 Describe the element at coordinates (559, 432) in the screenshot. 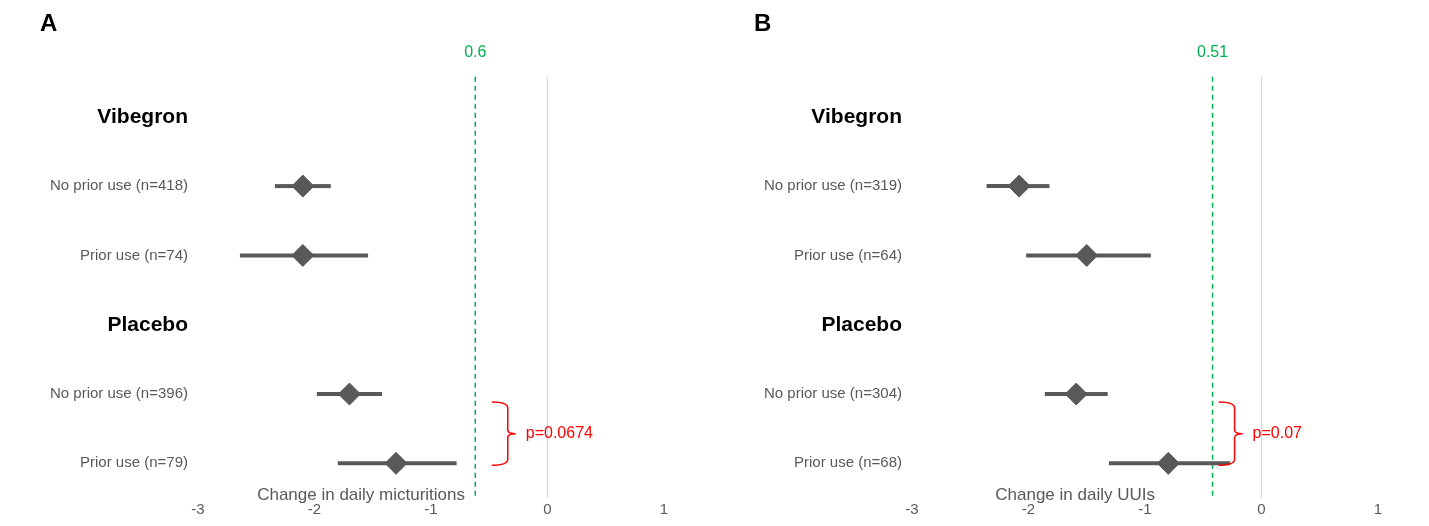

I see `annotation: p=0.0674` at that location.